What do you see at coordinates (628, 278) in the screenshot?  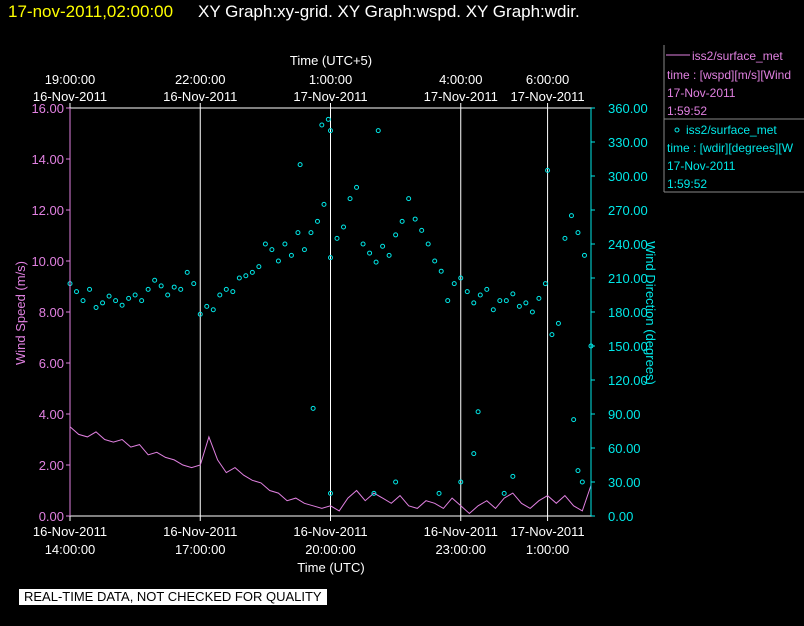 I see `right-tick-label: 210.00` at bounding box center [628, 278].